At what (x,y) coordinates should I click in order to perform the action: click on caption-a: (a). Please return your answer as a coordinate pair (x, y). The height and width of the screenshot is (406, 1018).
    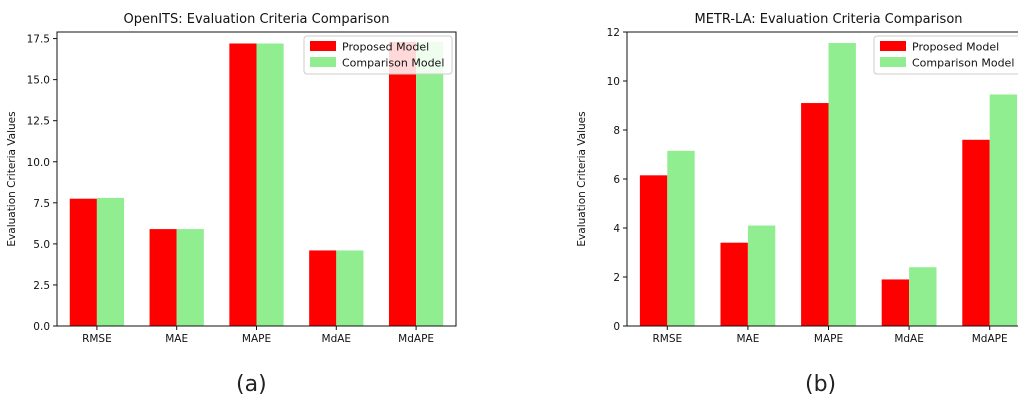
    Looking at the image, I should click on (251, 384).